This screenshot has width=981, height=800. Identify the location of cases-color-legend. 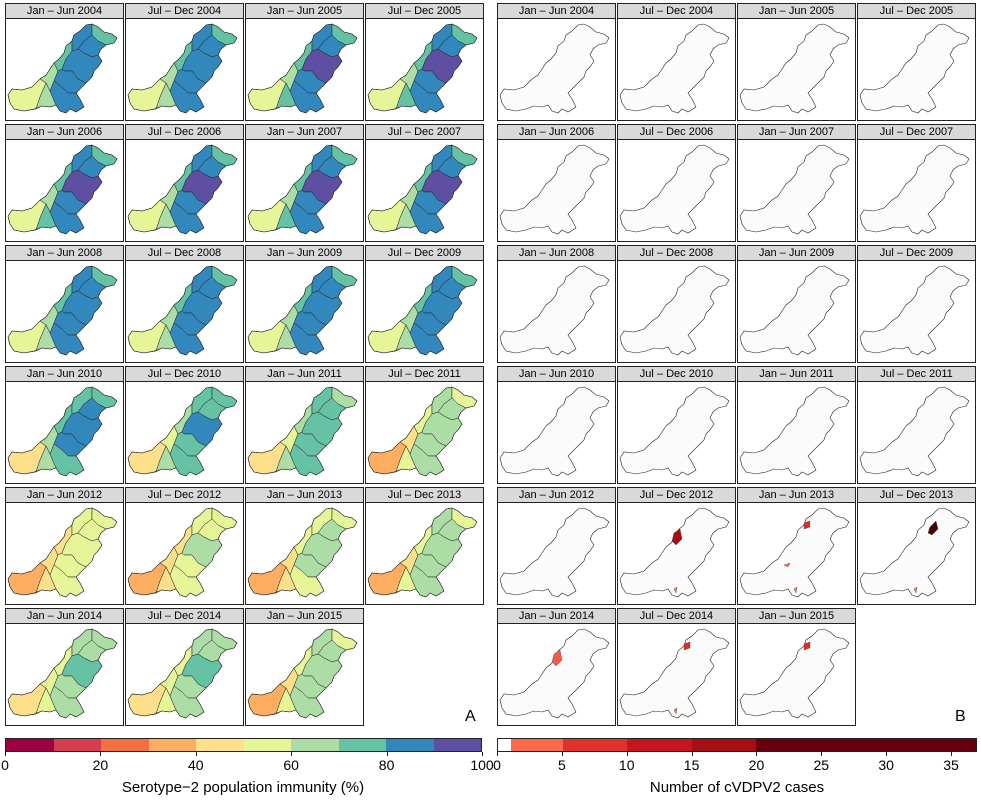
(737, 745).